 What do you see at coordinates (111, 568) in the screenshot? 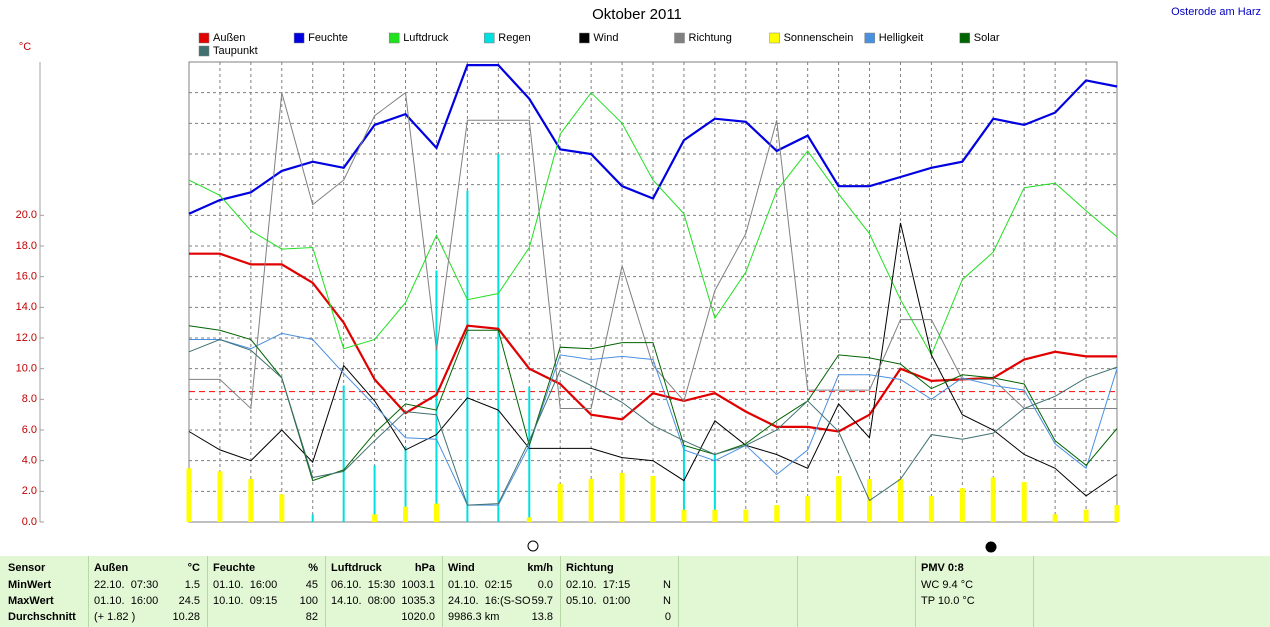
I see `cell-text: Außen` at bounding box center [111, 568].